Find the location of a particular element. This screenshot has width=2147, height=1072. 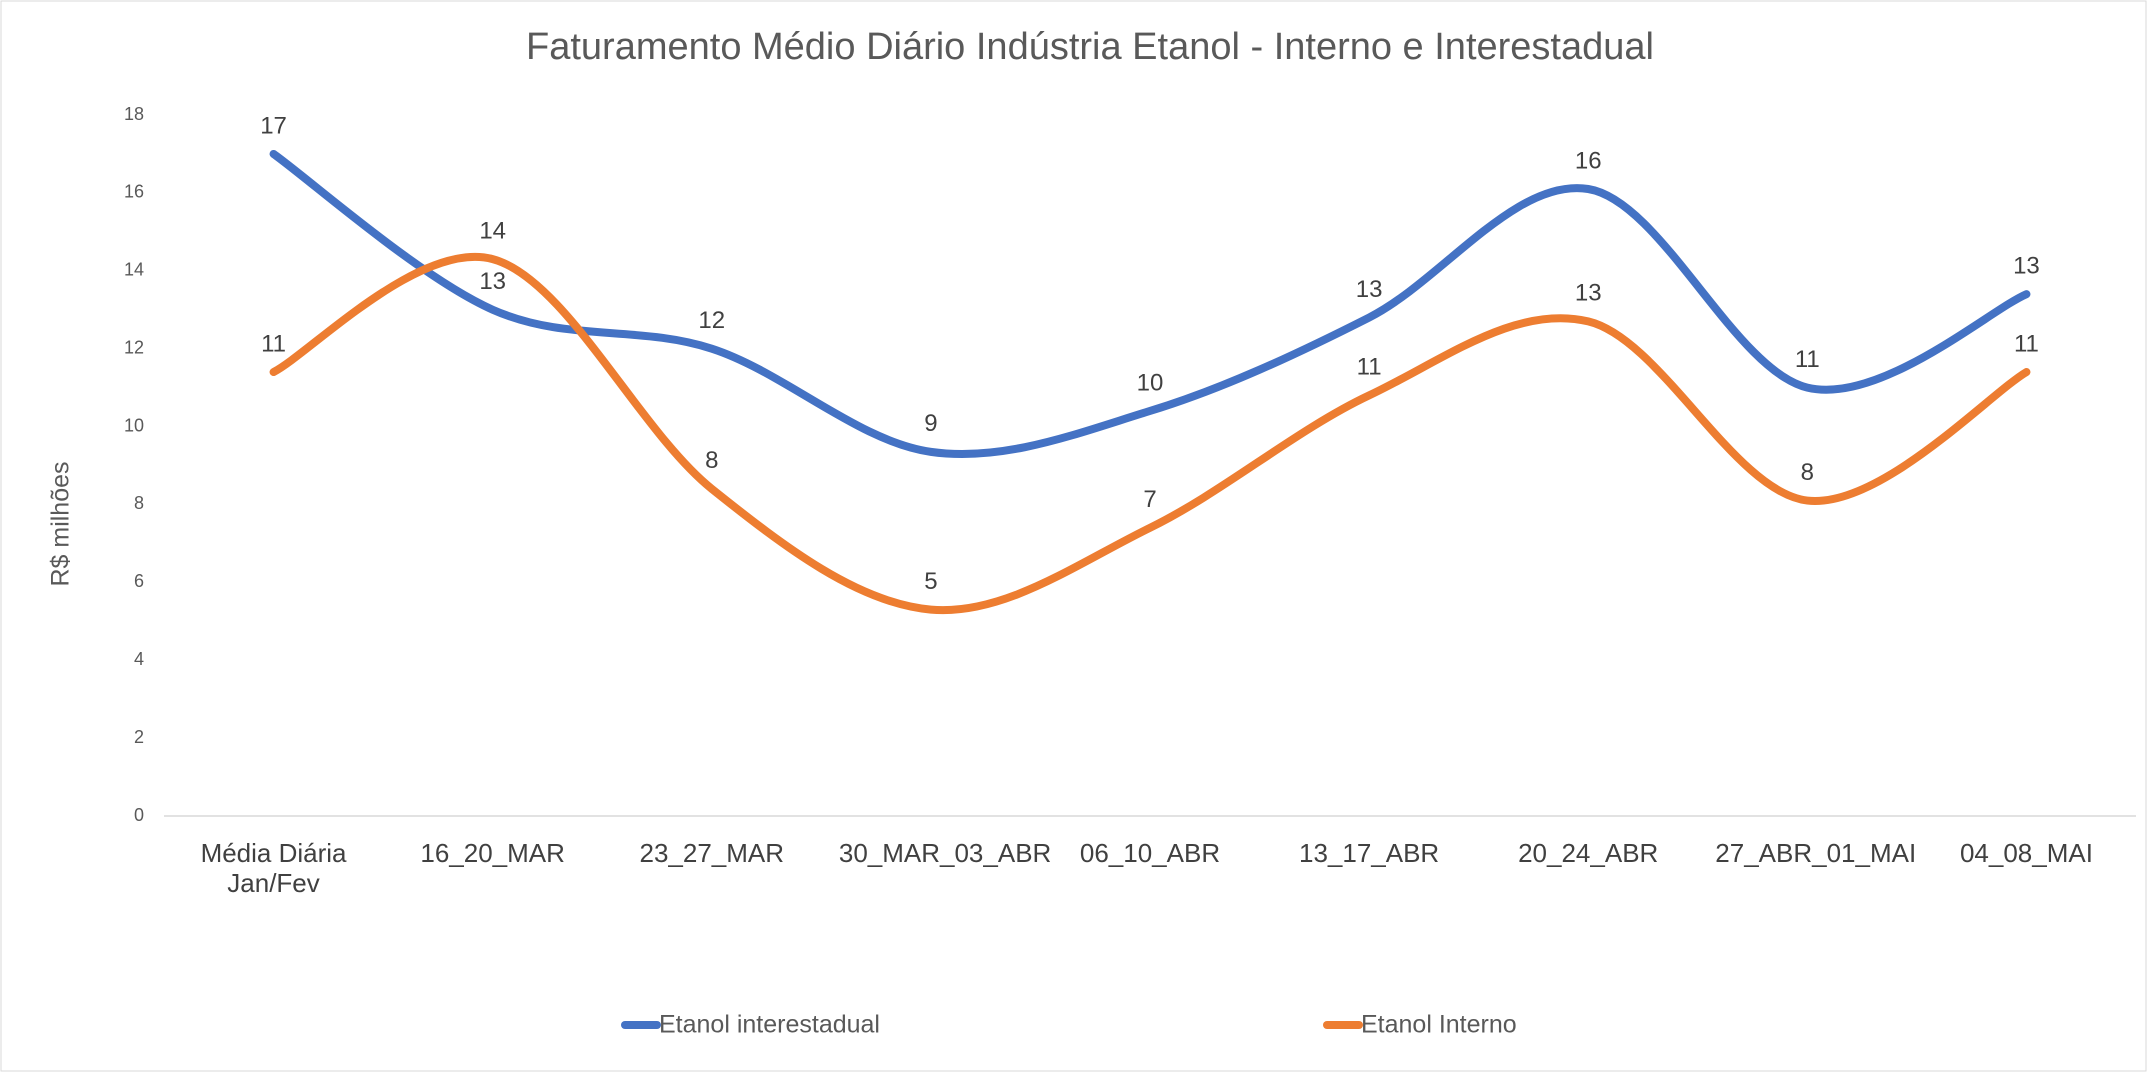

x-tick-label: 04_08_MAI is located at coordinates (2026, 853).